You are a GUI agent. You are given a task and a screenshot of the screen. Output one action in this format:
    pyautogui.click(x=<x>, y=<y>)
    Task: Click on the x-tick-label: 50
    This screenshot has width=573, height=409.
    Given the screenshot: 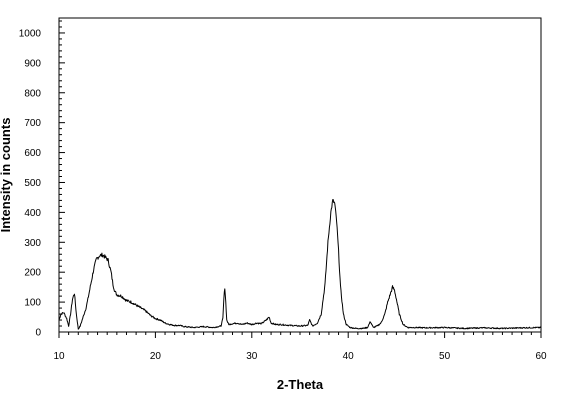 What is the action you would take?
    pyautogui.click(x=445, y=356)
    